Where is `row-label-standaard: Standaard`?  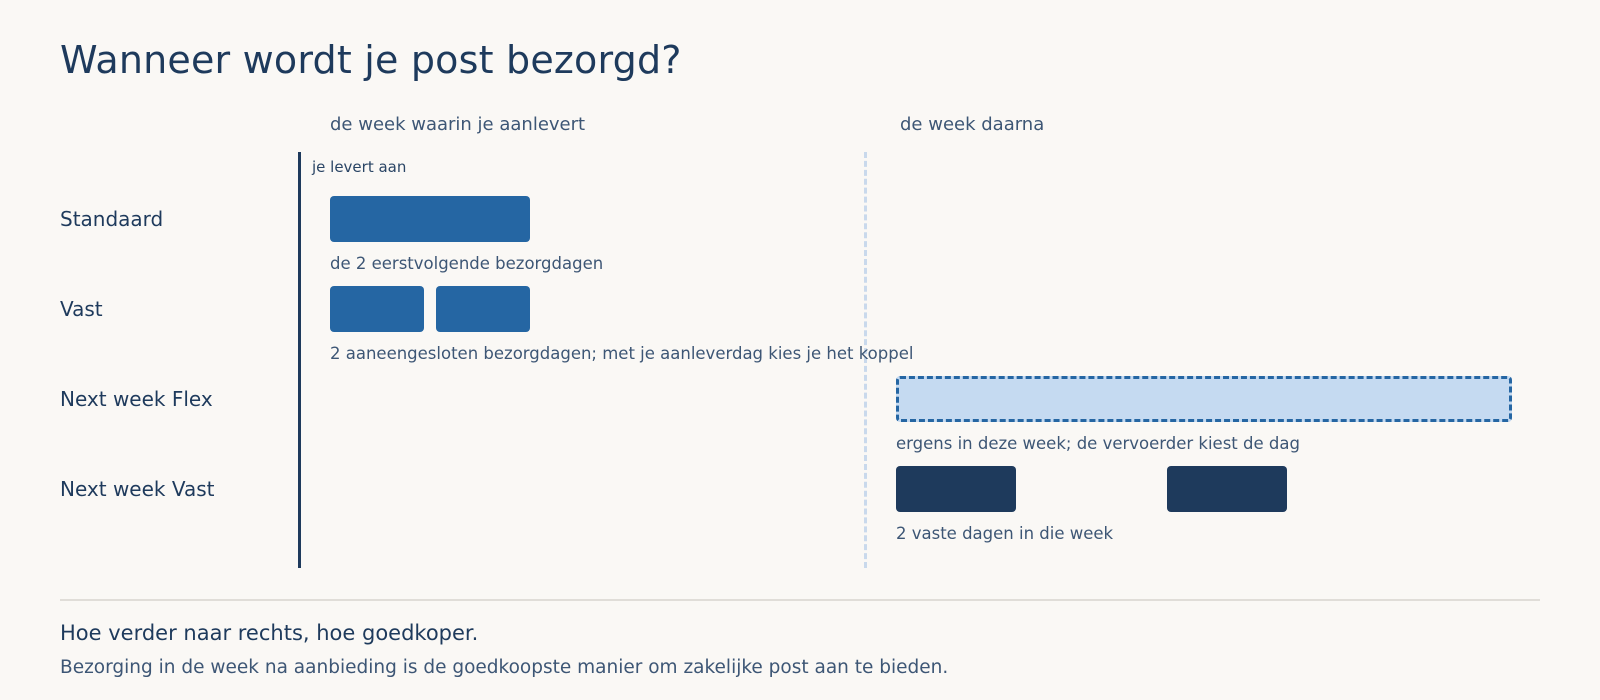
row-label-standaard: Standaard is located at coordinates (112, 219).